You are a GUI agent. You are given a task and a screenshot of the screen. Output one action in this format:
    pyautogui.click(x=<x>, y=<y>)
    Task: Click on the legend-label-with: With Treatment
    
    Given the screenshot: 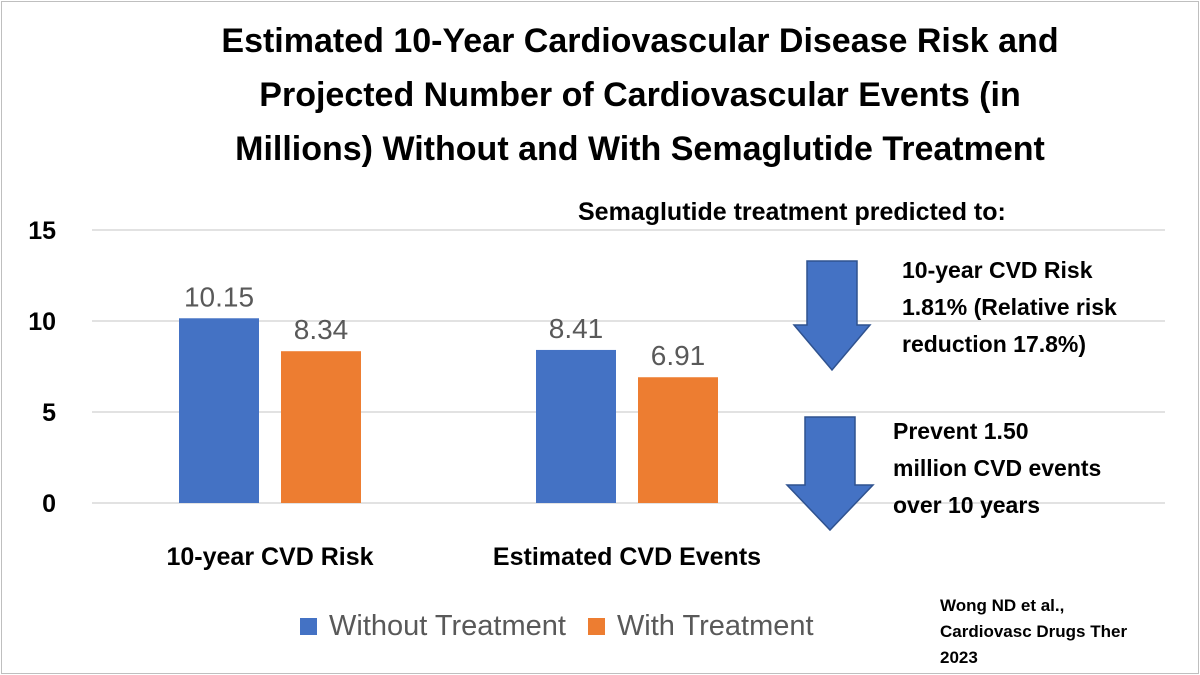 What is the action you would take?
    pyautogui.click(x=715, y=626)
    